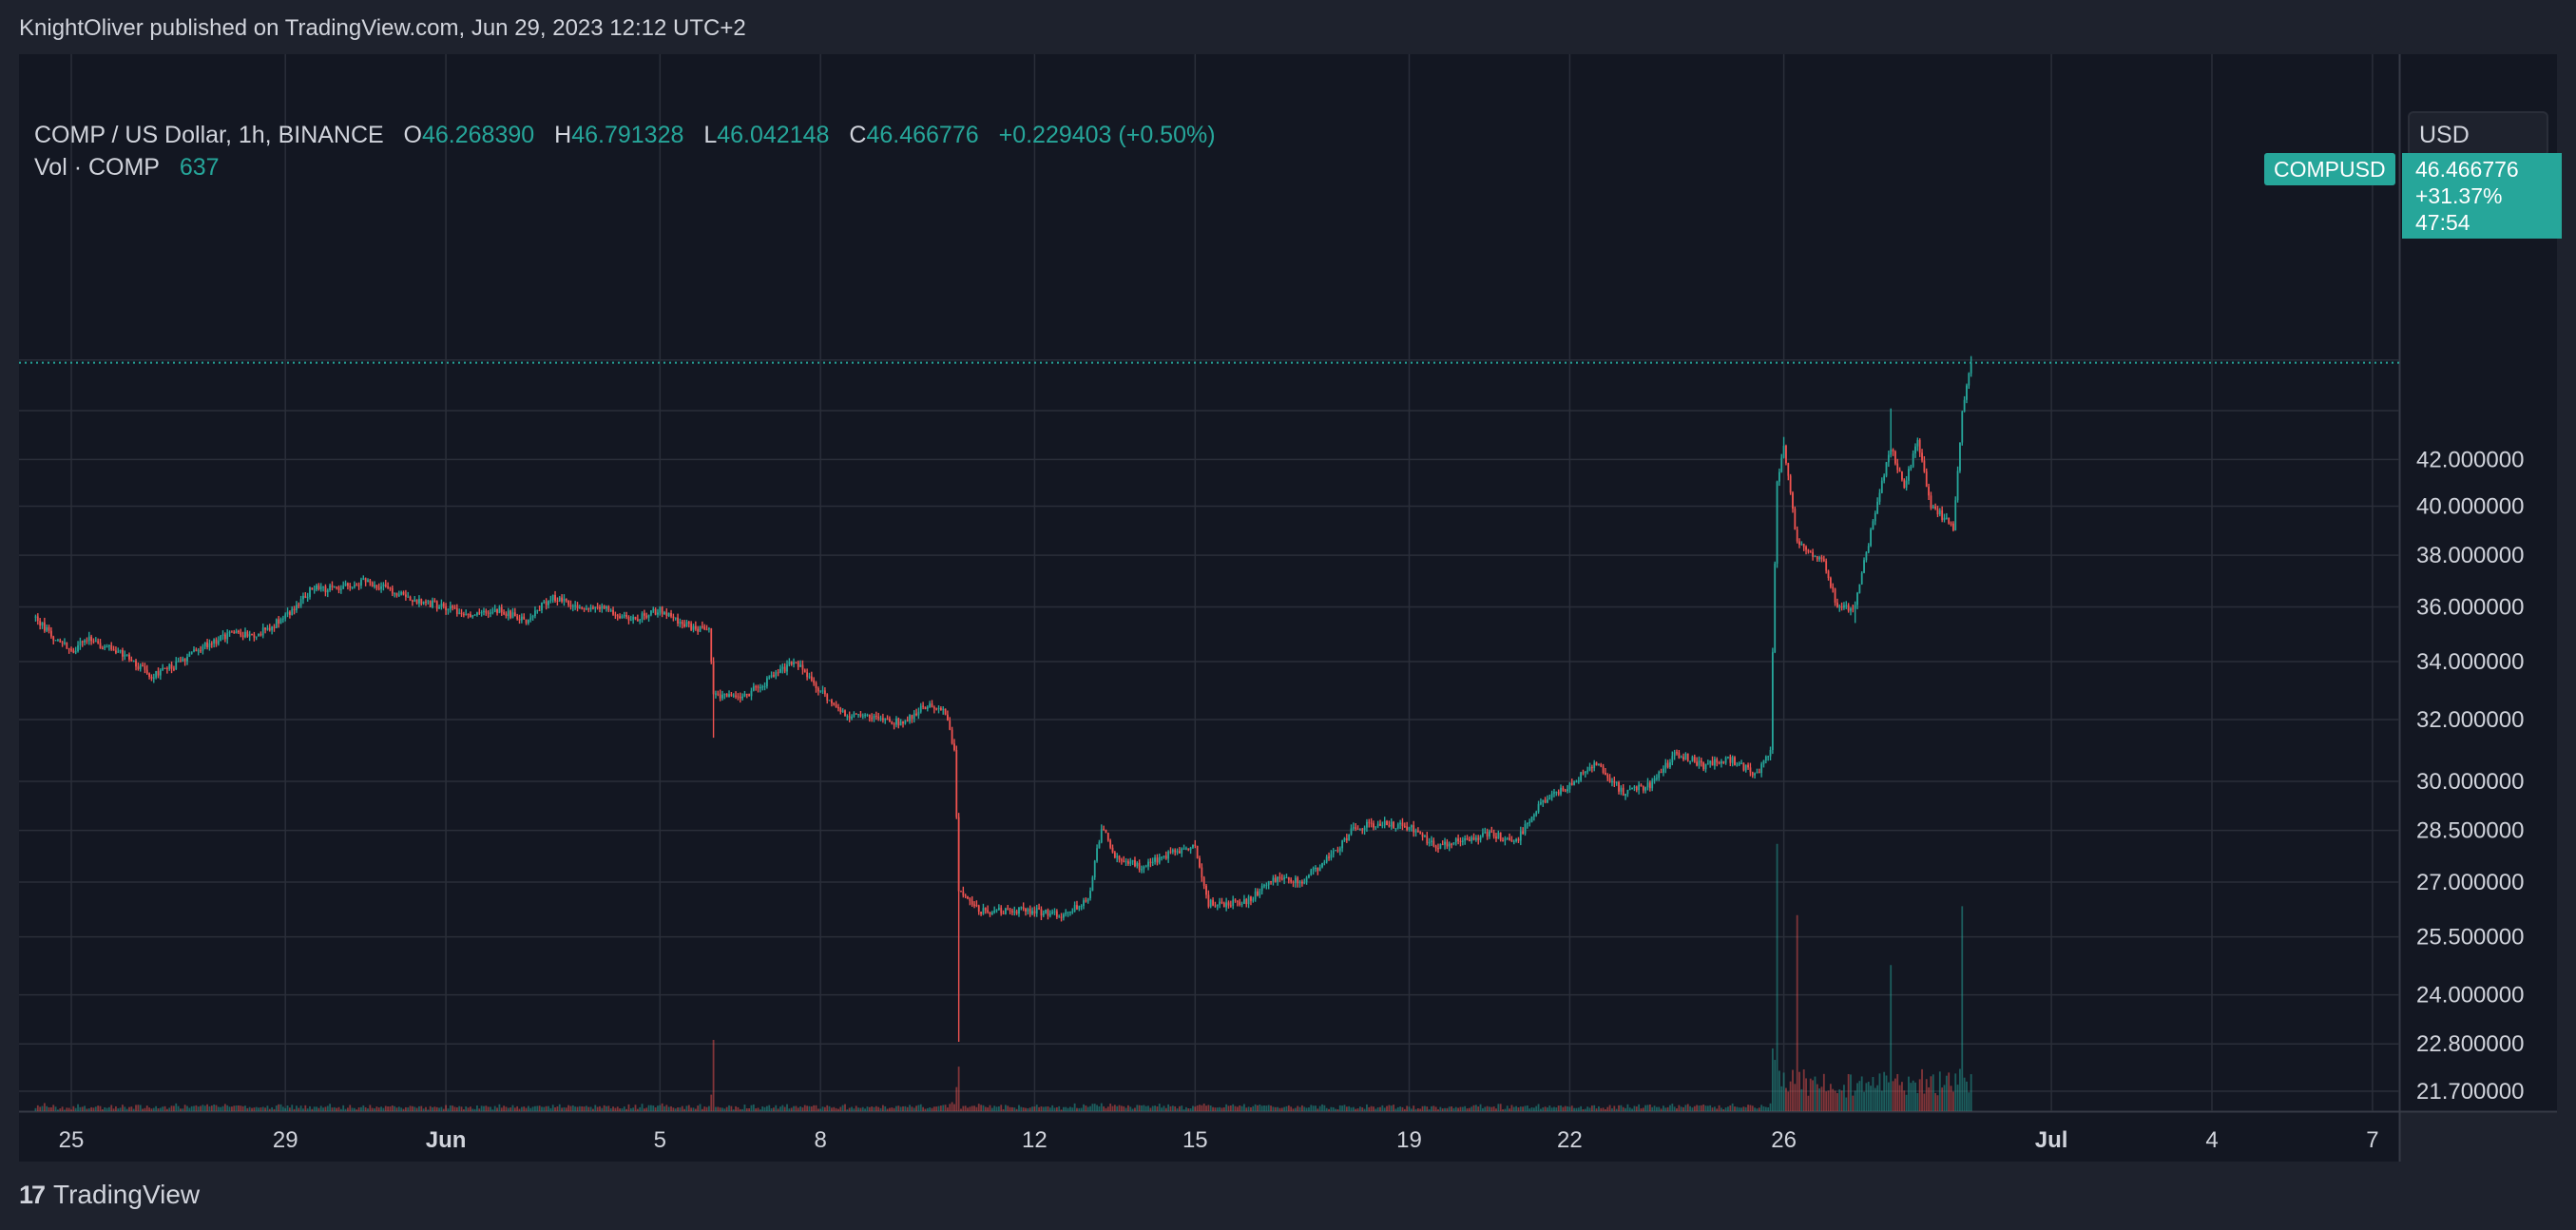 The image size is (2576, 1230). Describe the element at coordinates (109, 1195) in the screenshot. I see `tradingview-brand: 17 TradingView` at that location.